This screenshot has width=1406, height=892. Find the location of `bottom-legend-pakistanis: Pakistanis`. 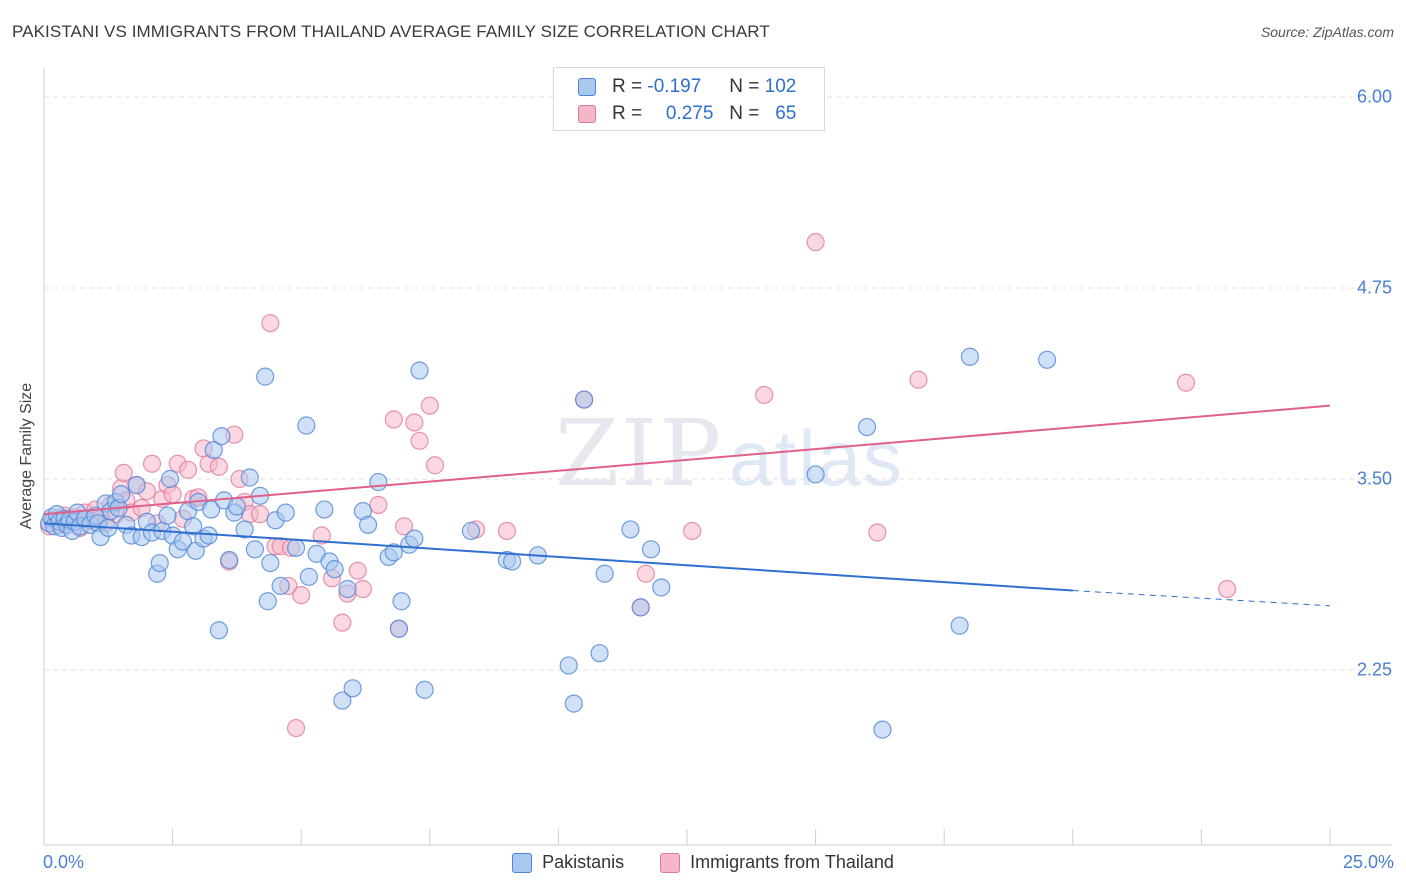

bottom-legend-pakistanis: Pakistanis is located at coordinates (568, 862).